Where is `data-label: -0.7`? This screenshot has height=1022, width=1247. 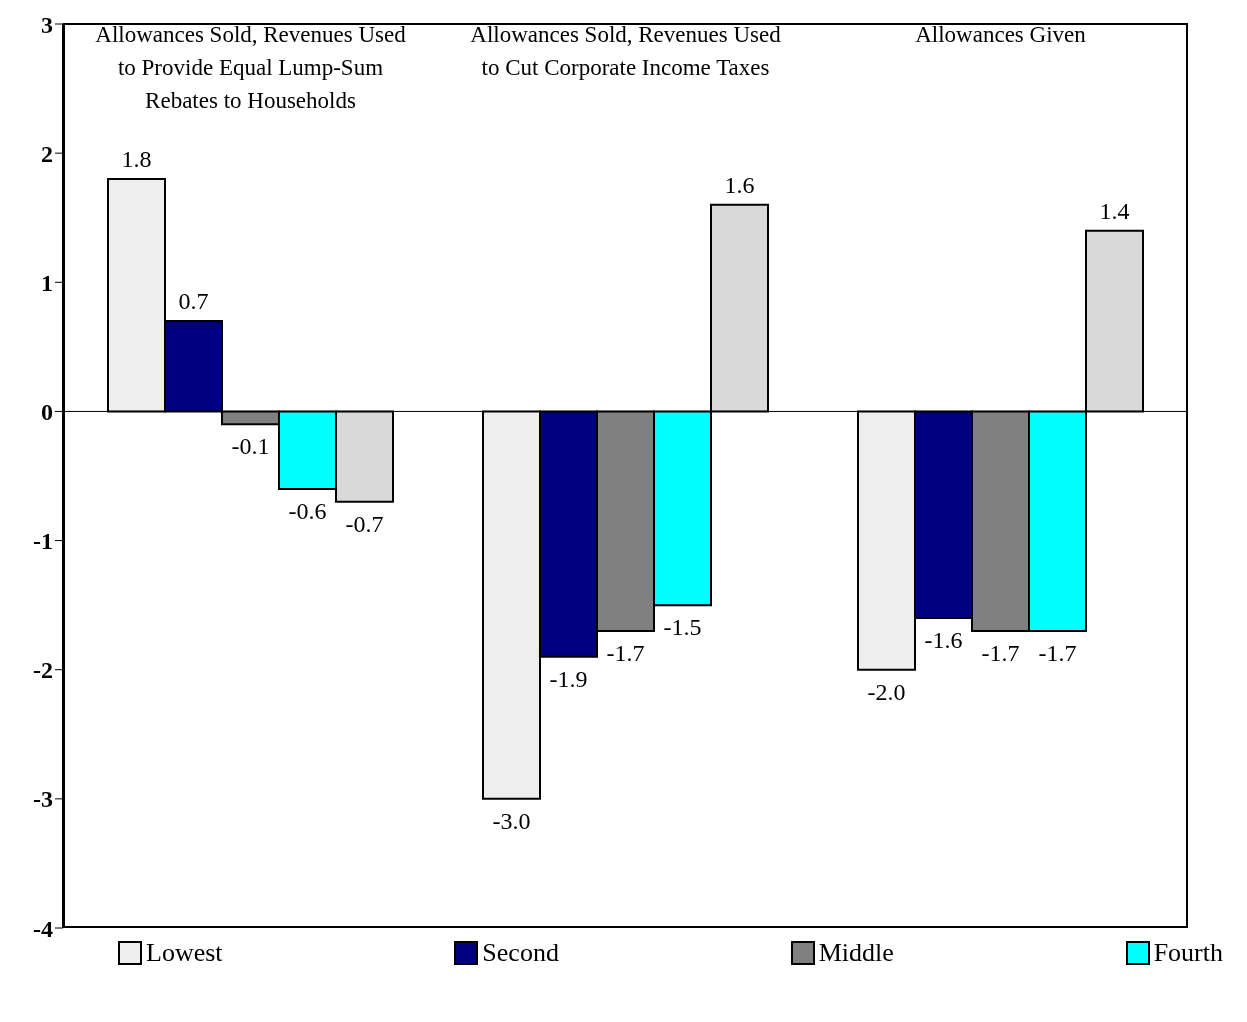
data-label: -0.7 is located at coordinates (364, 523).